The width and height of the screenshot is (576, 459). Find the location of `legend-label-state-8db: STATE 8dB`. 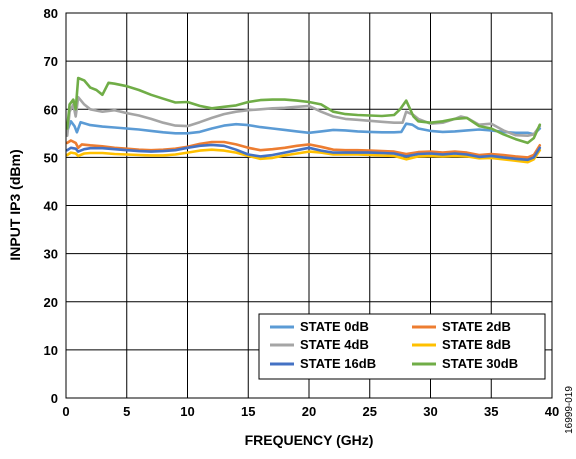

legend-label-state-8db: STATE 8dB is located at coordinates (476, 344).